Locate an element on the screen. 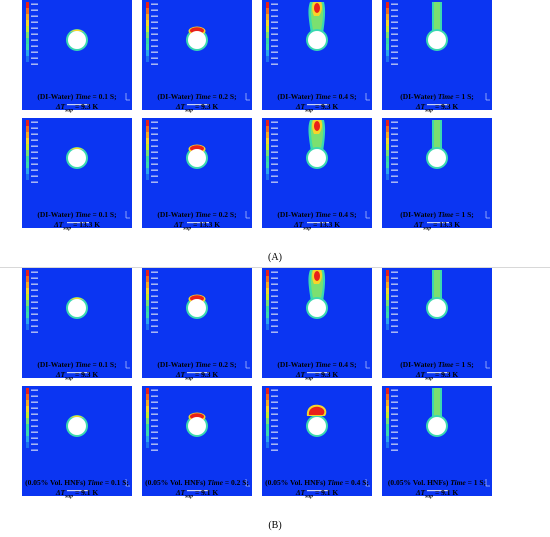 The height and width of the screenshot is (537, 550). panel-caption: (DI-Water) Time = 0.4 S; ΔTsup = 13.3 K is located at coordinates (317, 222).